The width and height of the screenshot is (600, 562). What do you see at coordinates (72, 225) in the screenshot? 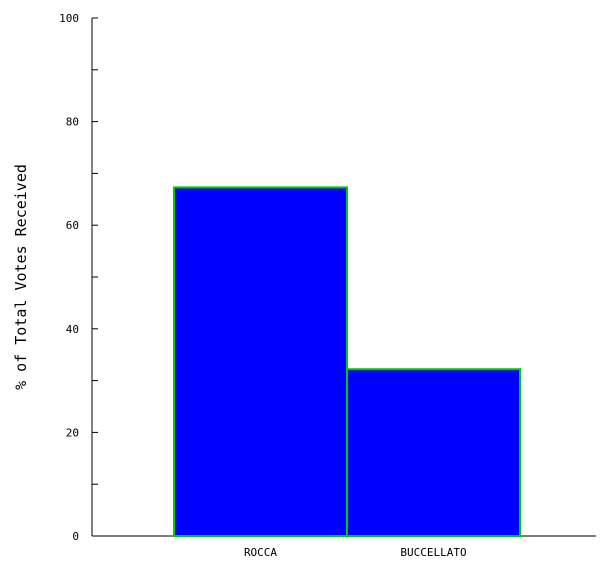
I see `y-tick-label: 60` at bounding box center [72, 225].